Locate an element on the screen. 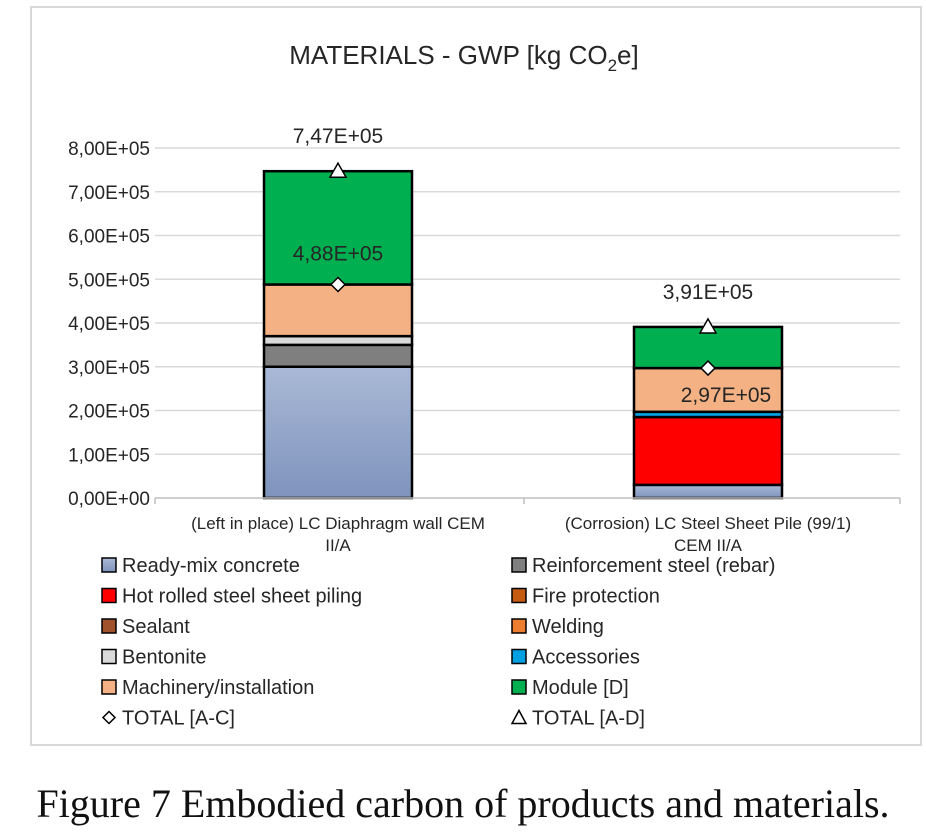 This screenshot has height=838, width=926. data-label-total-a-d-0: 7,47E+05 is located at coordinates (338, 136).